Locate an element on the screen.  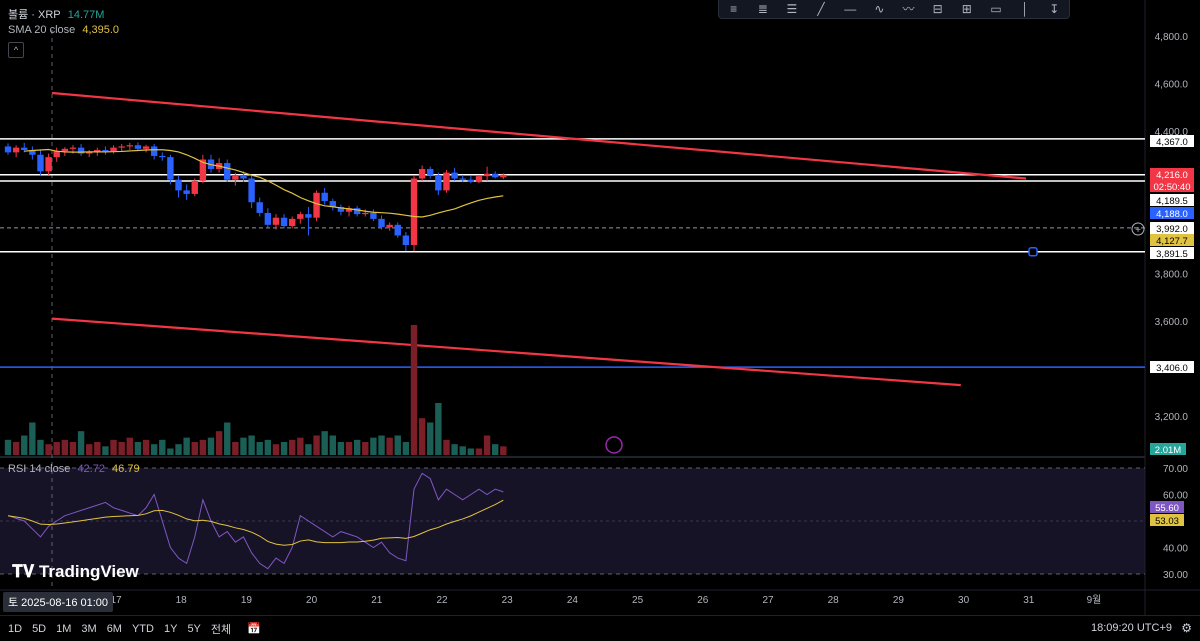
rsi-legend-value2: 46.79 is located at coordinates (126, 469).